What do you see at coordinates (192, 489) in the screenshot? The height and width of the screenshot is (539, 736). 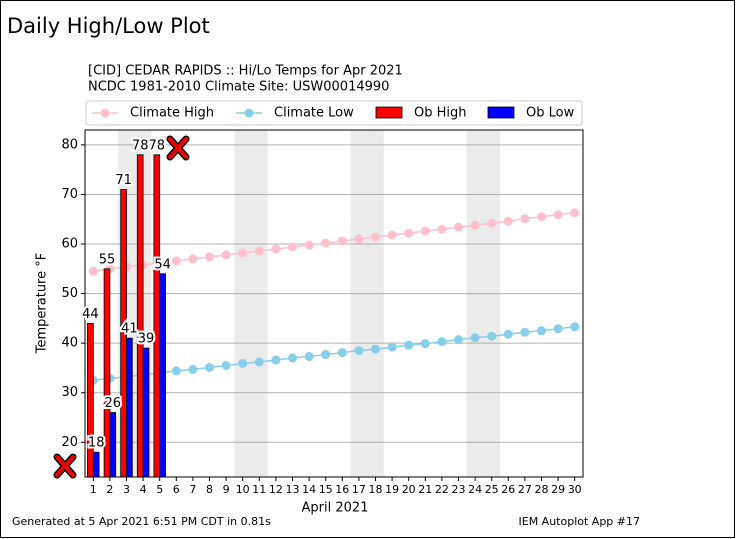 I see `x-tick-label: 7` at bounding box center [192, 489].